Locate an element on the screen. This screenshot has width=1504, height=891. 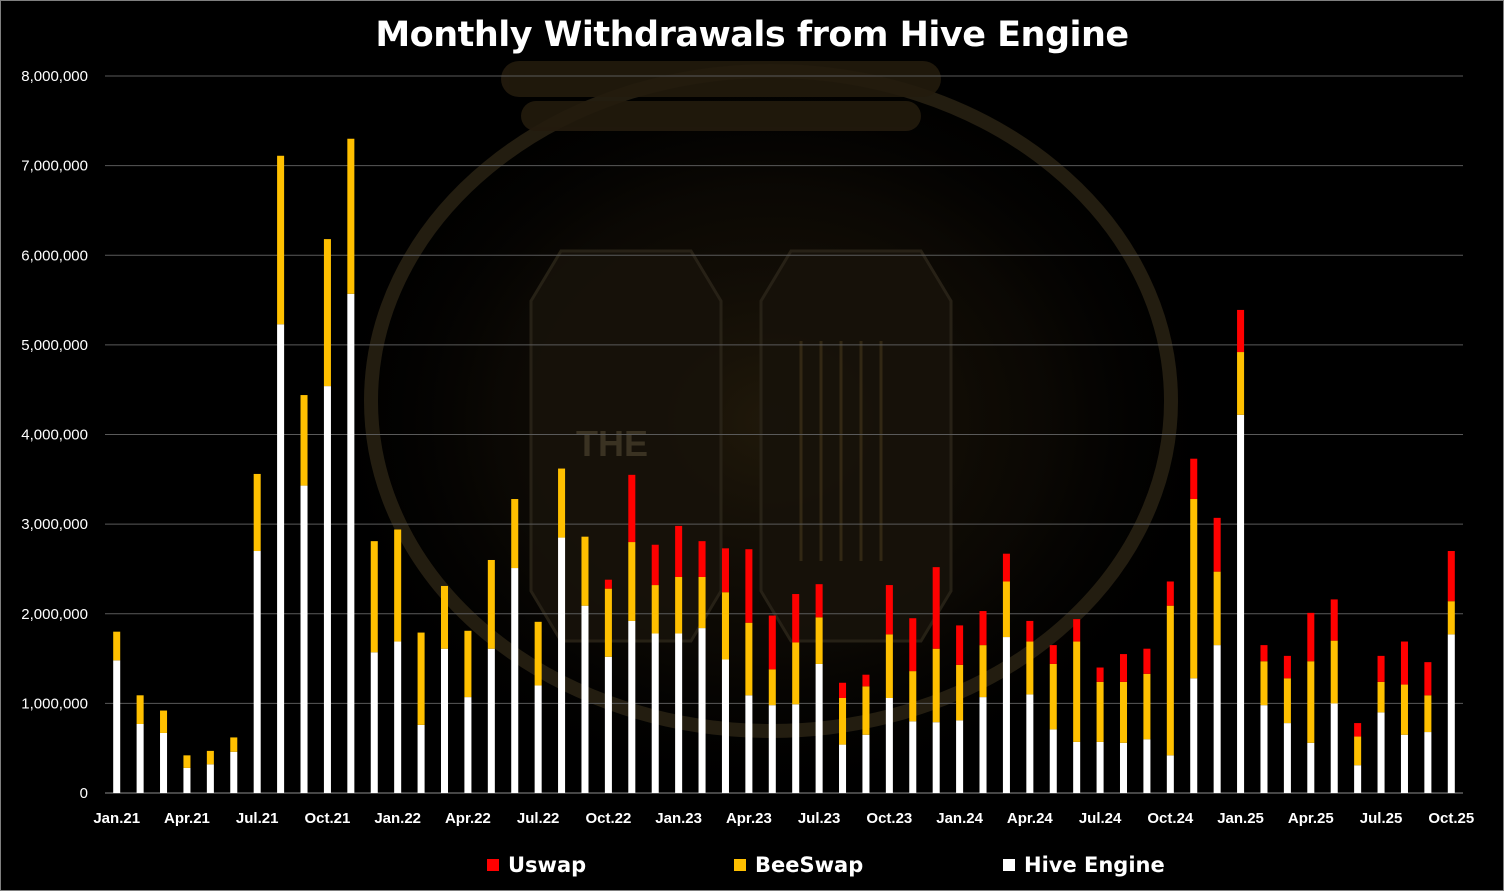
x-tick-label: Oct.24 is located at coordinates (1170, 818).